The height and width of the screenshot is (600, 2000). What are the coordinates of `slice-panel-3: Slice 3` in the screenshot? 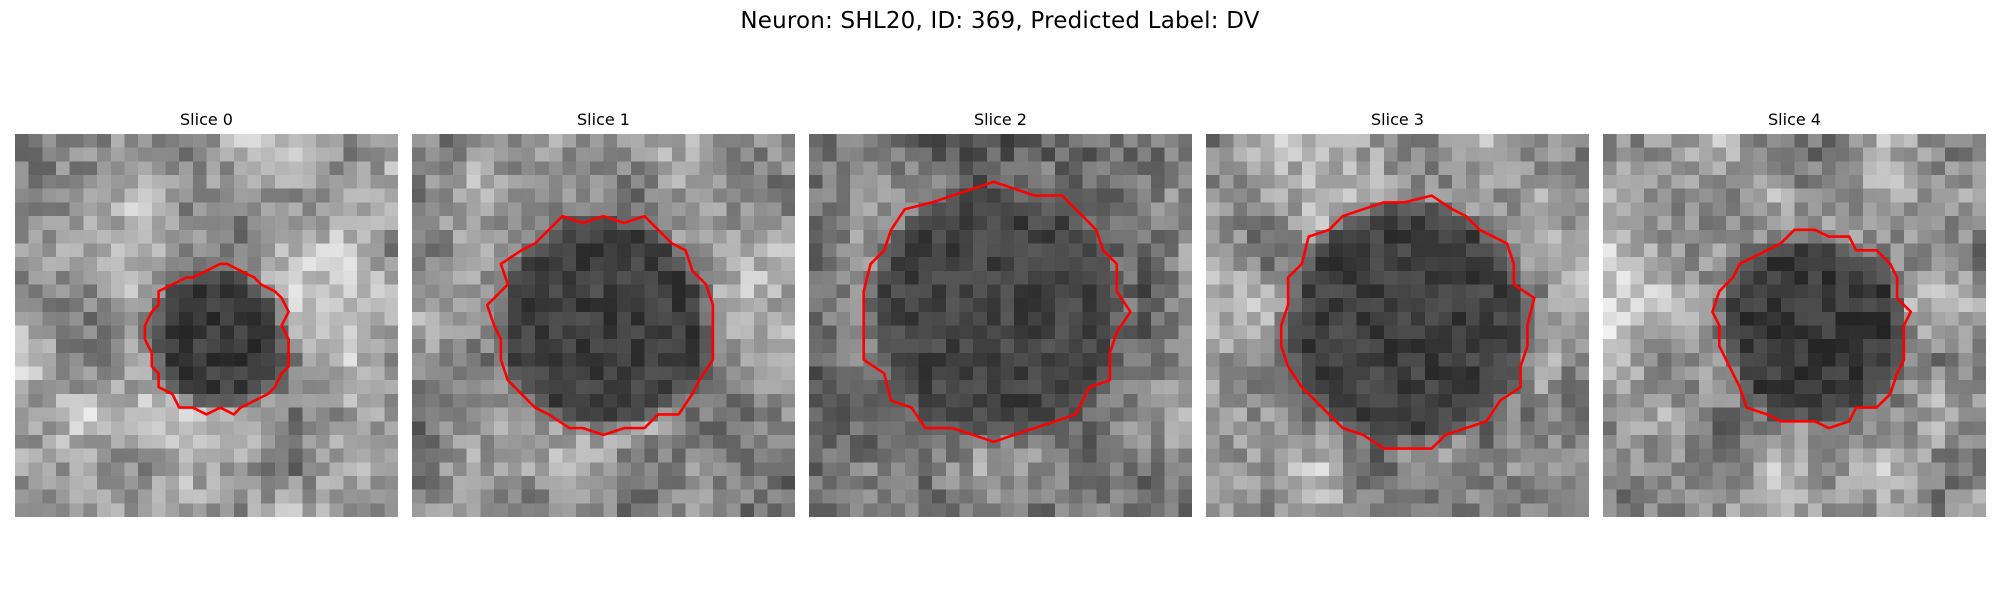 It's located at (1397, 312).